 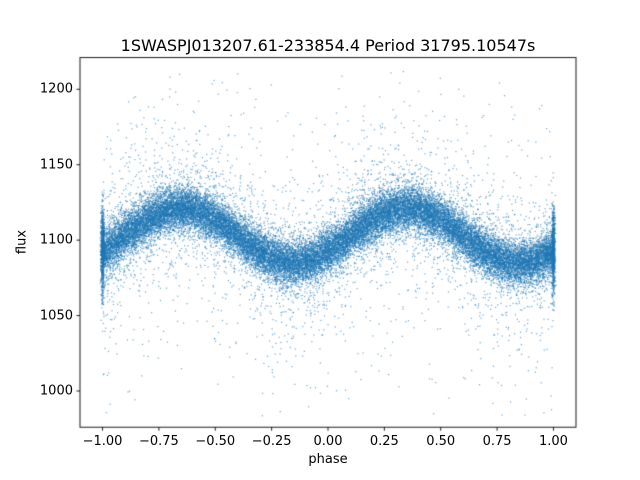 What do you see at coordinates (56, 165) in the screenshot?
I see `y-tick-label: 1150` at bounding box center [56, 165].